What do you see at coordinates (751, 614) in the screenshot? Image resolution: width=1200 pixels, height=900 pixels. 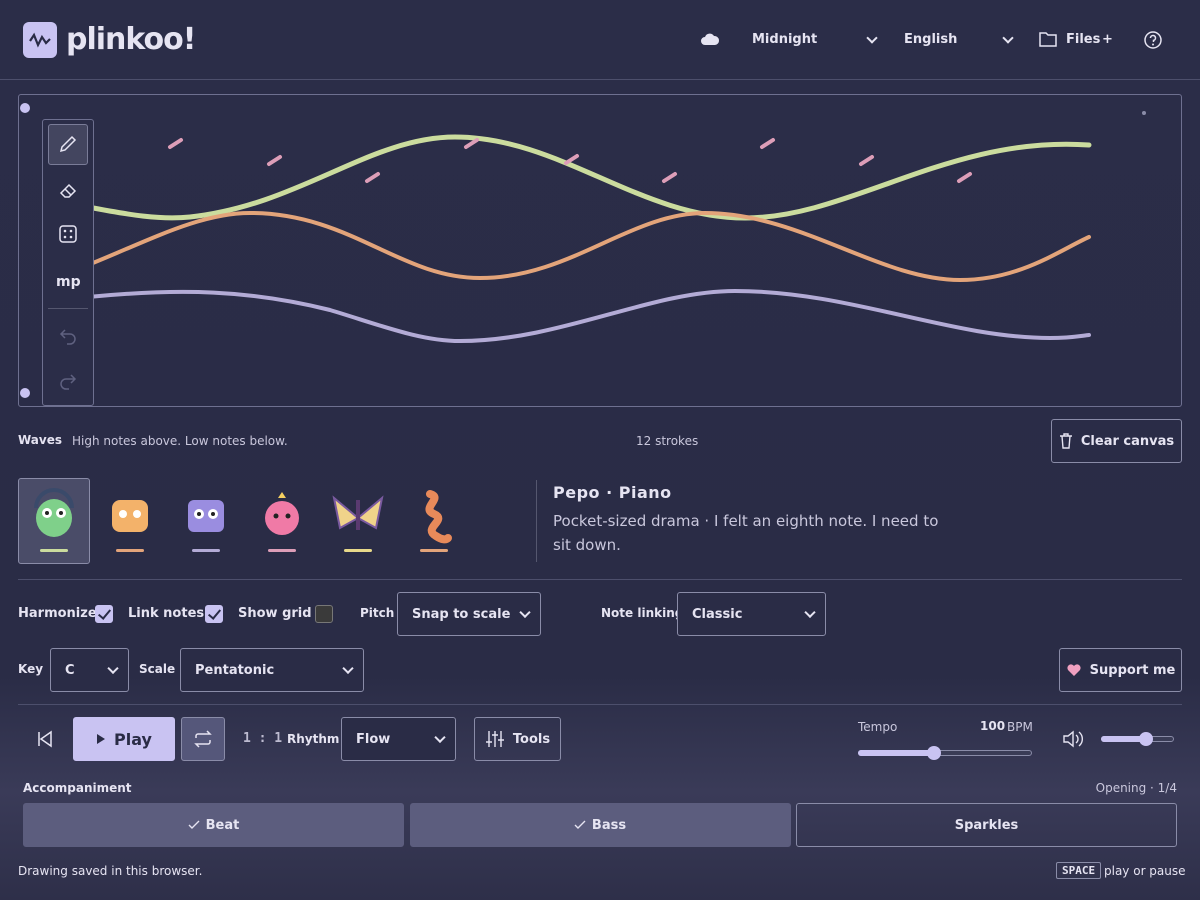 I see `note-linking-select: Classic` at bounding box center [751, 614].